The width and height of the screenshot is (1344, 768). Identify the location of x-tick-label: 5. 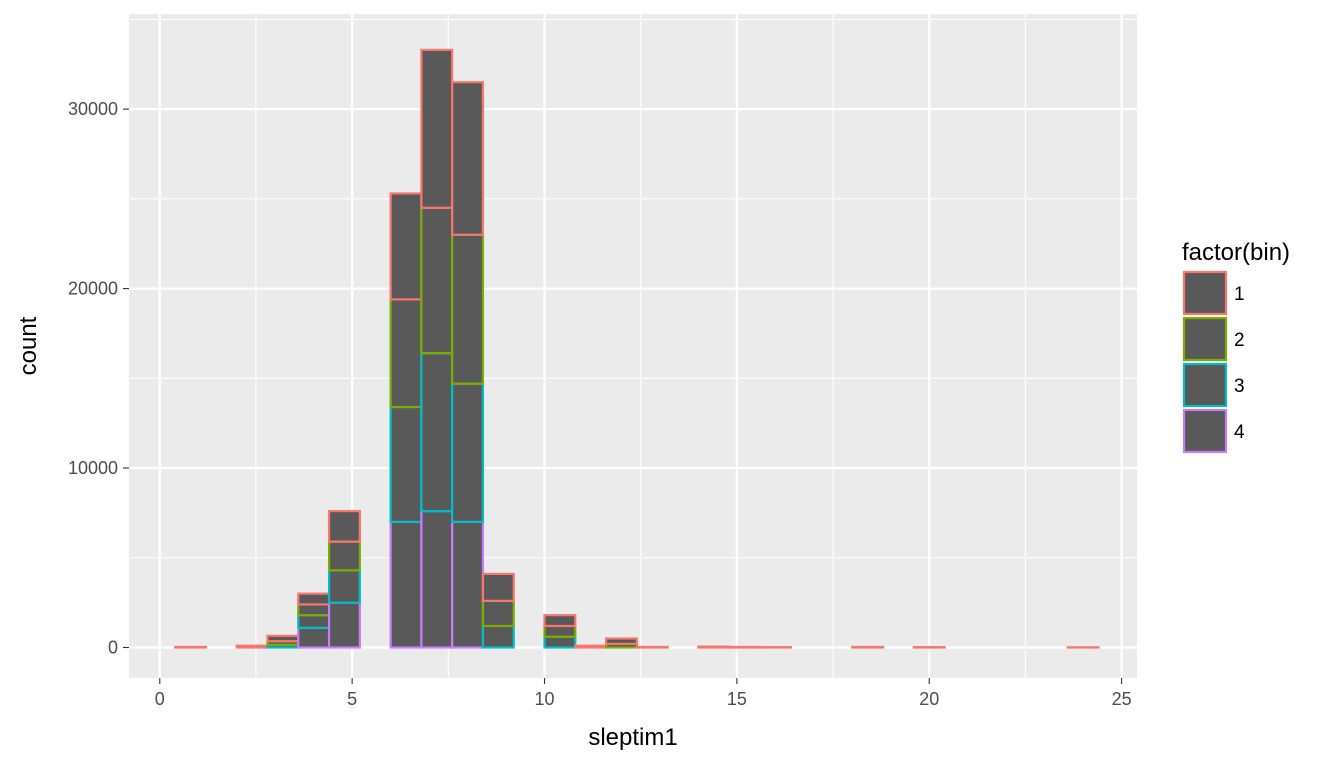
(352, 699).